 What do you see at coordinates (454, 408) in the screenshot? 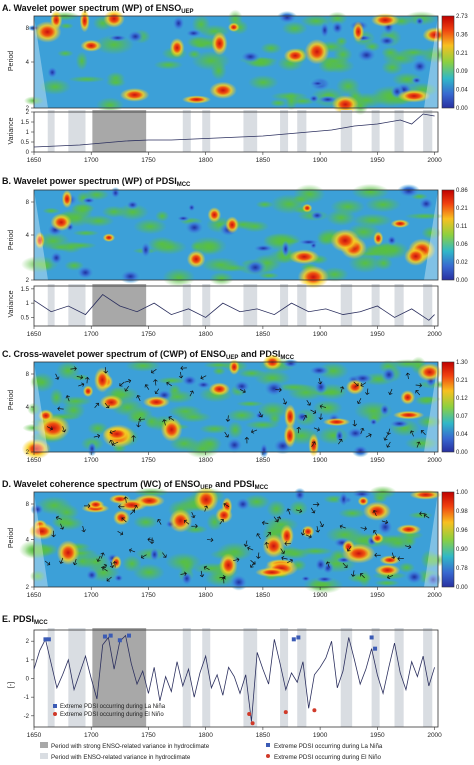
I see `colorbar-c: 1.30 0.21 0.12 0.07 0.04 0.00` at bounding box center [454, 408].